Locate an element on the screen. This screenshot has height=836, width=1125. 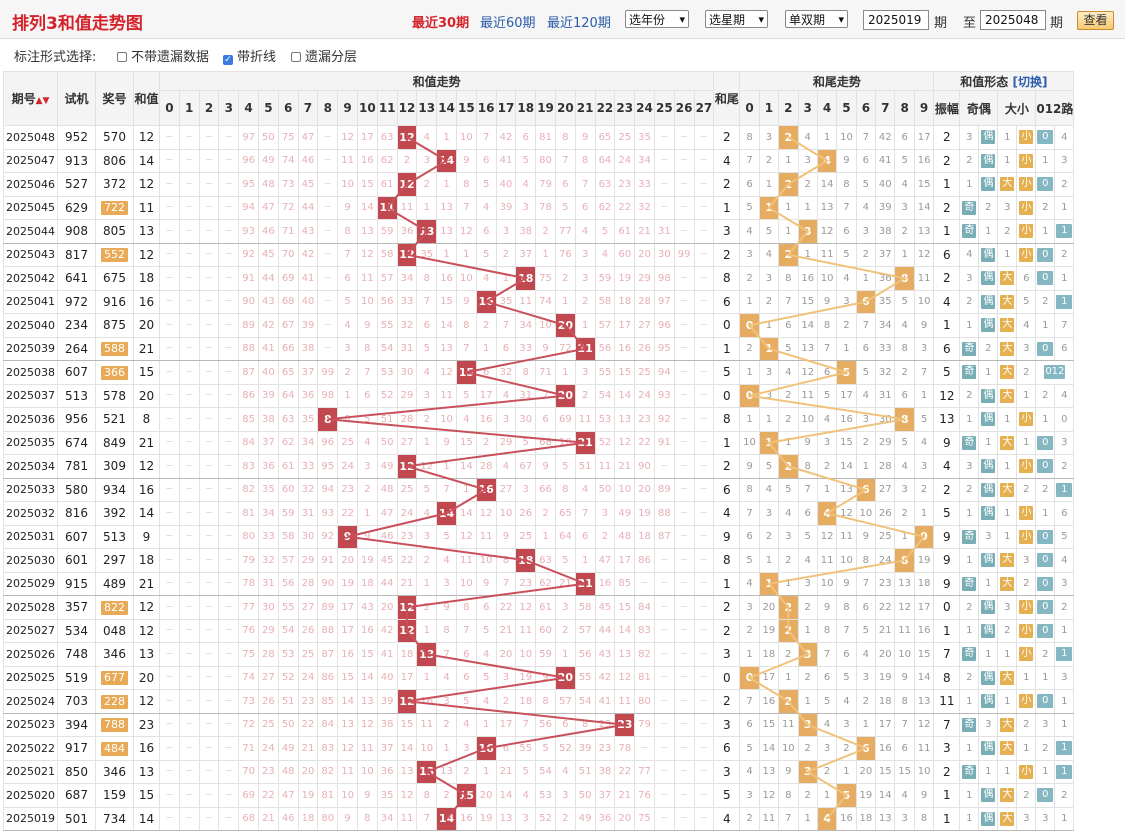
sum-miss-cell: 10 is located at coordinates (625, 489).